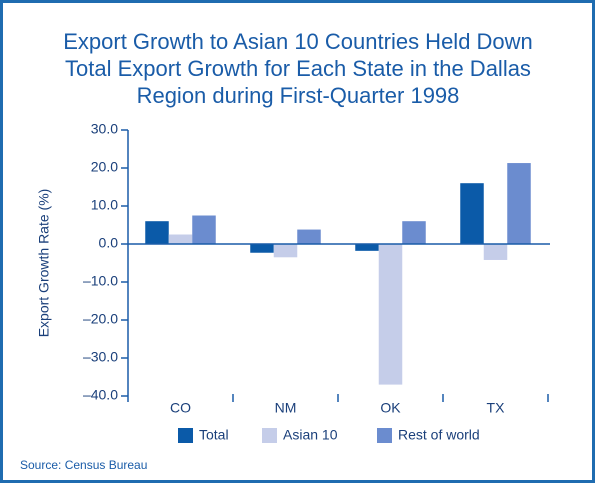  Describe the element at coordinates (100, 395) in the screenshot. I see `y-tick-label: –40.0` at that location.